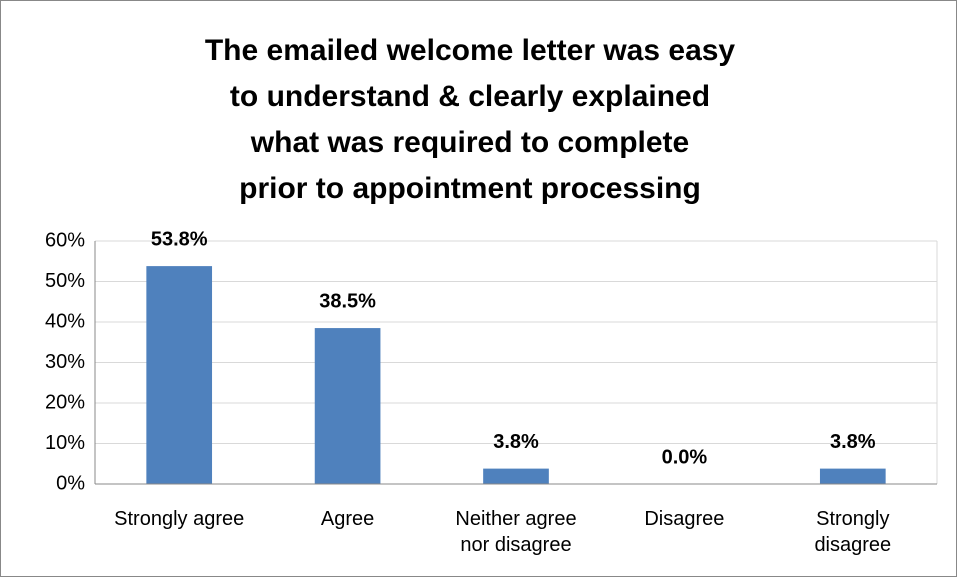 The width and height of the screenshot is (957, 577). I want to click on y-tick-label: 10%, so click(65, 443).